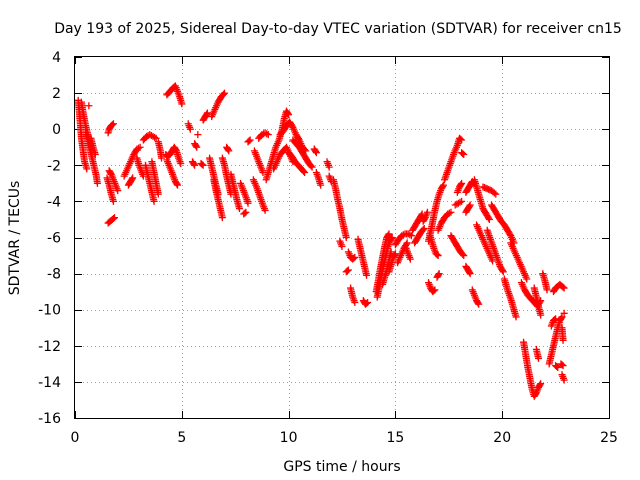  Describe the element at coordinates (344, 438) in the screenshot. I see `x-tick-labels: 0 5 10 15 20 25` at that location.